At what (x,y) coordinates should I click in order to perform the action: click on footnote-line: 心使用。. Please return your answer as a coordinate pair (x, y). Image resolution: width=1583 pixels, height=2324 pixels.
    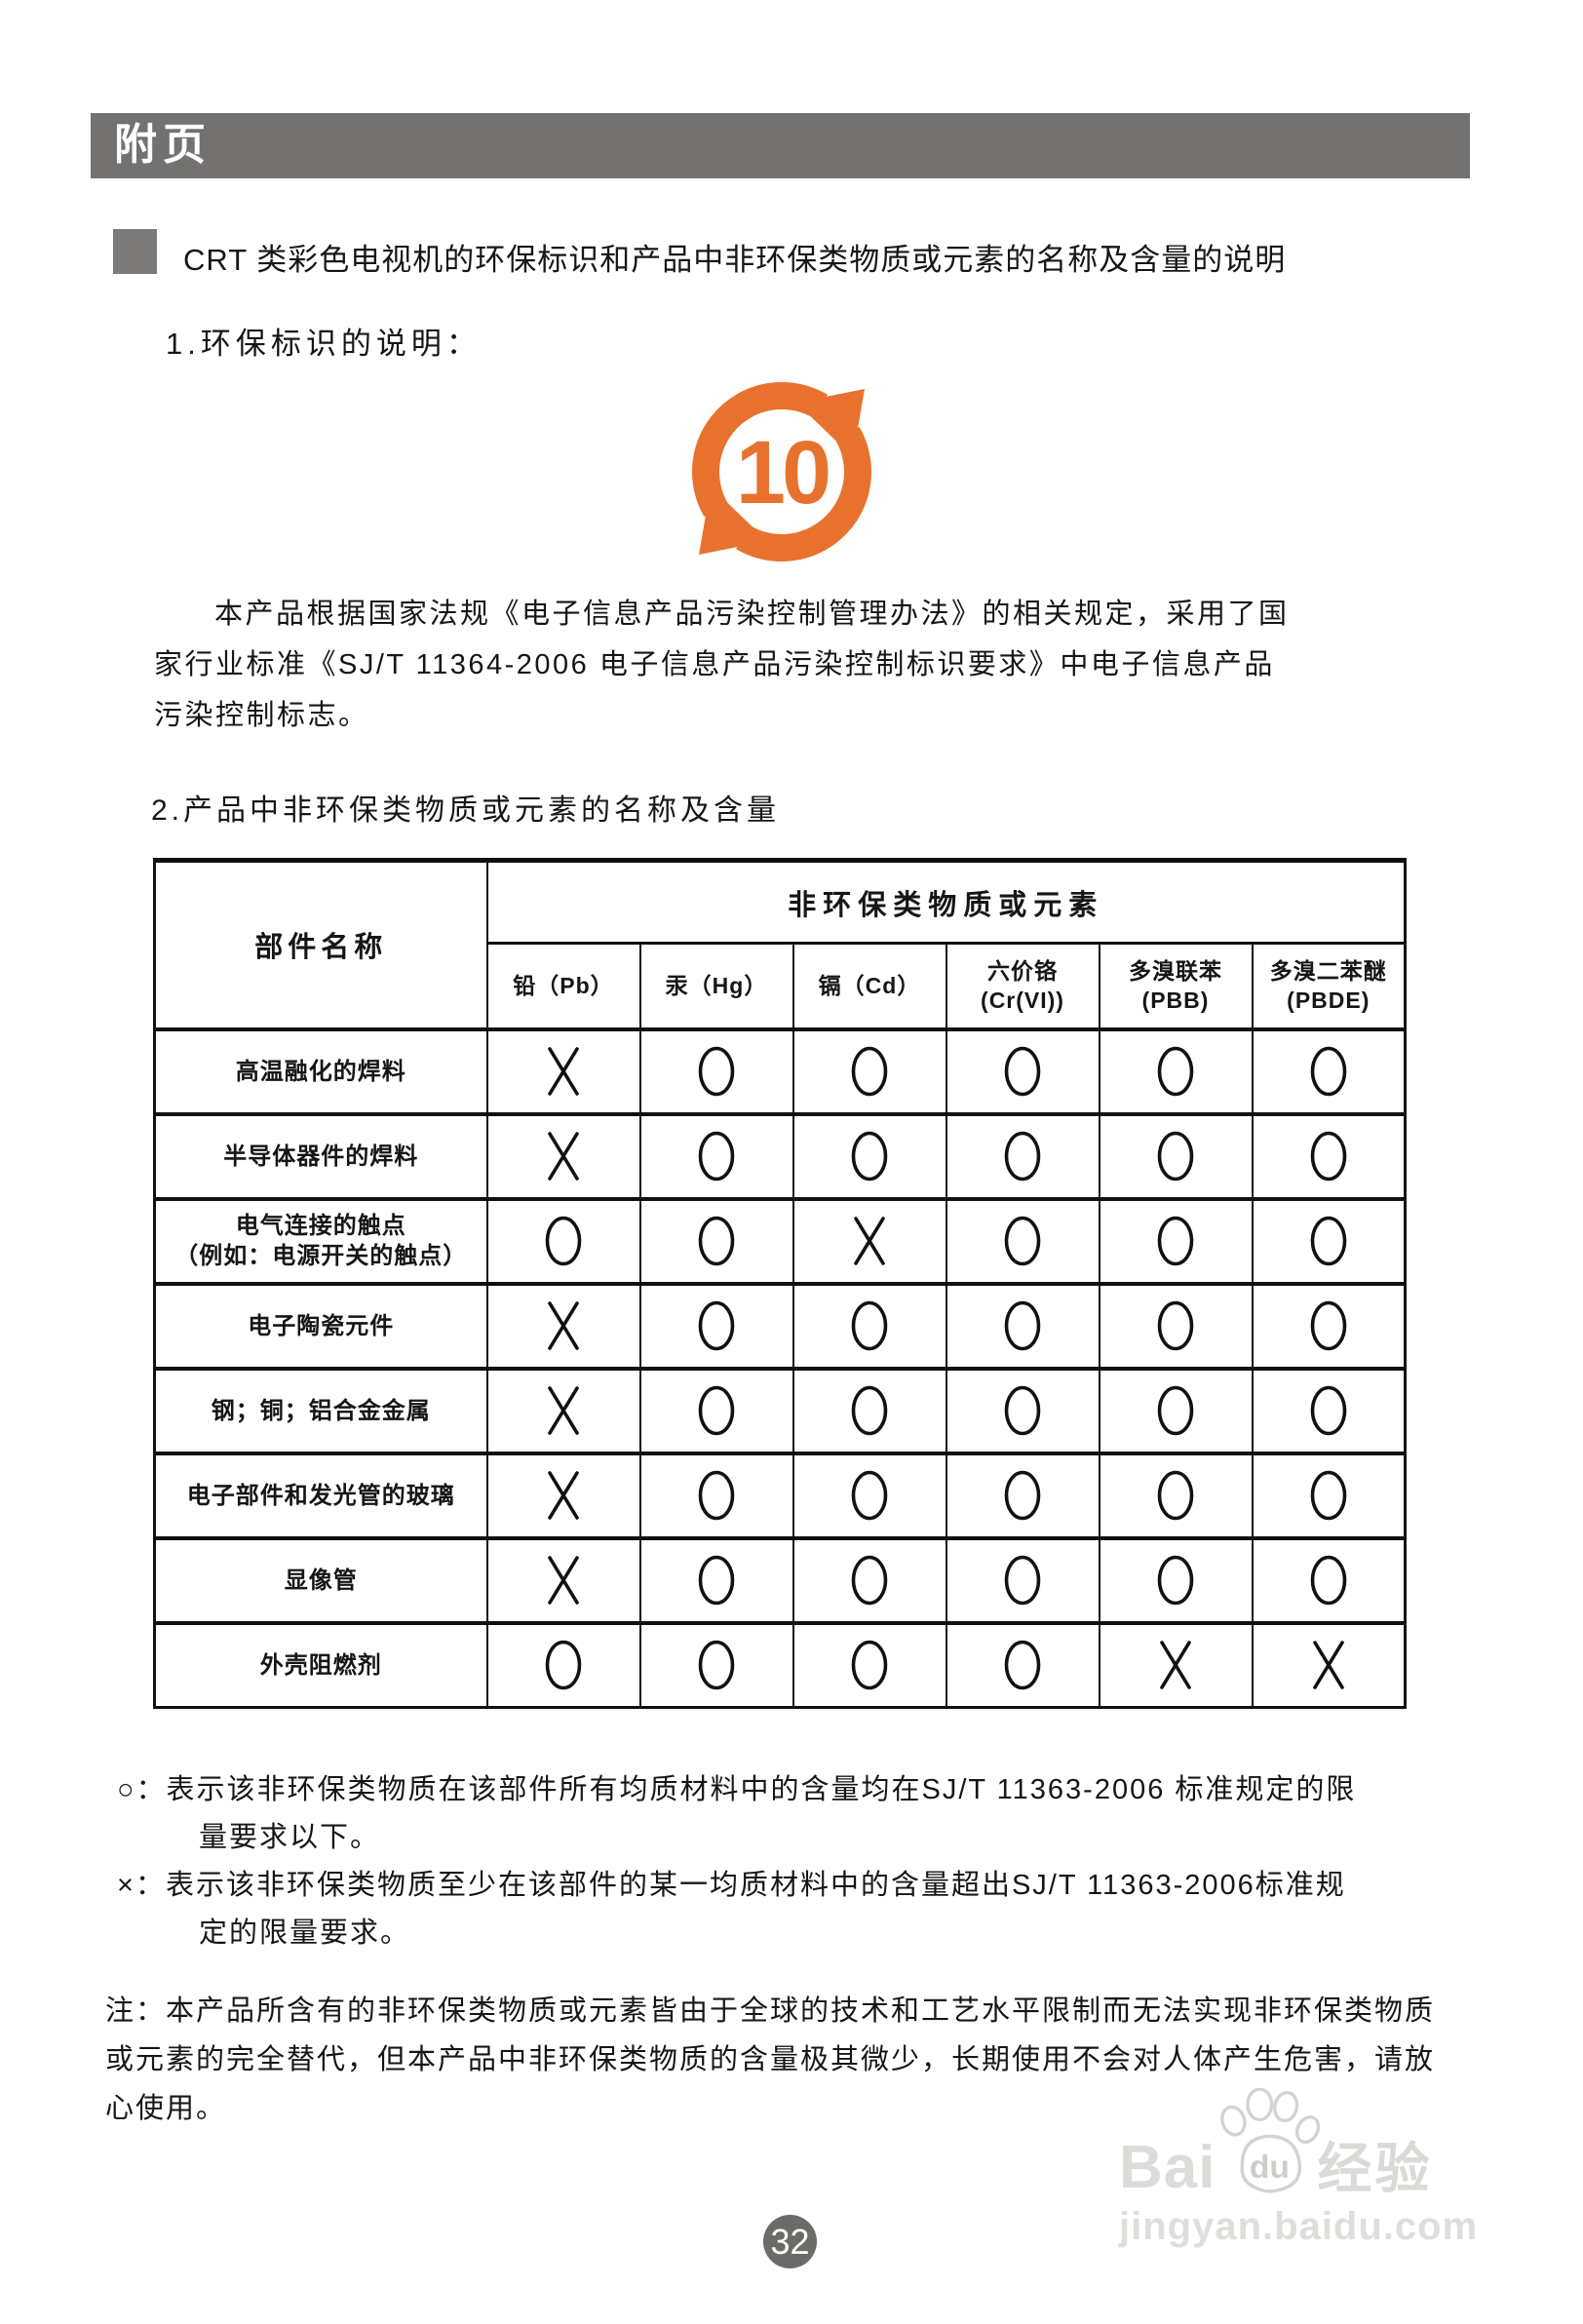
    Looking at the image, I should click on (166, 2108).